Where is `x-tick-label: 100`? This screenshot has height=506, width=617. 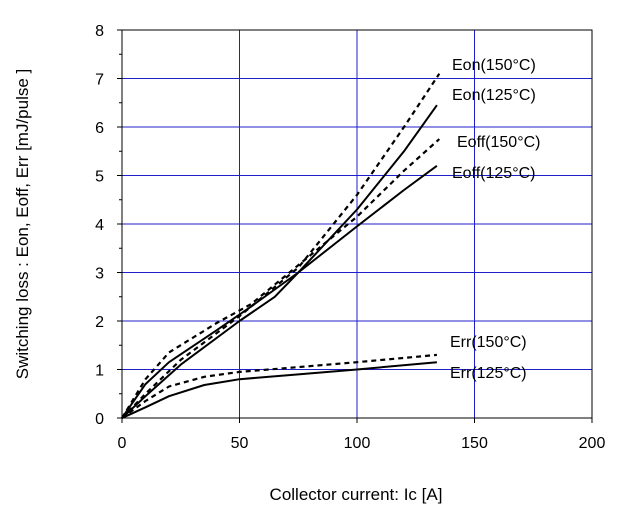 x-tick-label: 100 is located at coordinates (357, 443).